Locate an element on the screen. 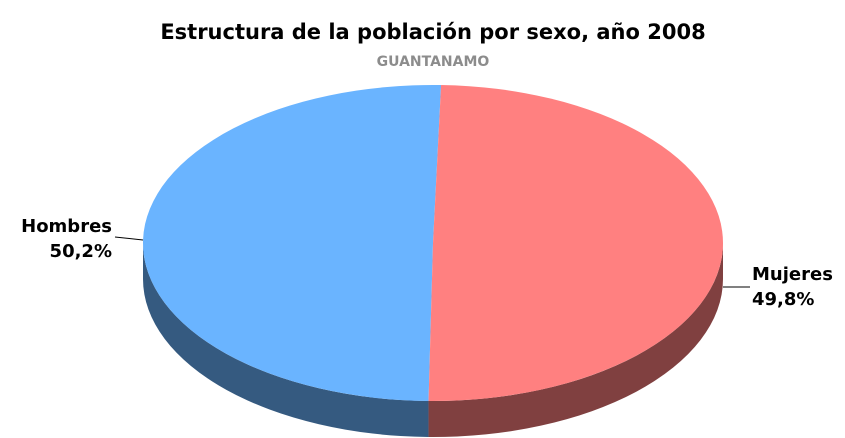 The height and width of the screenshot is (438, 845). leader-line is located at coordinates (129, 238).